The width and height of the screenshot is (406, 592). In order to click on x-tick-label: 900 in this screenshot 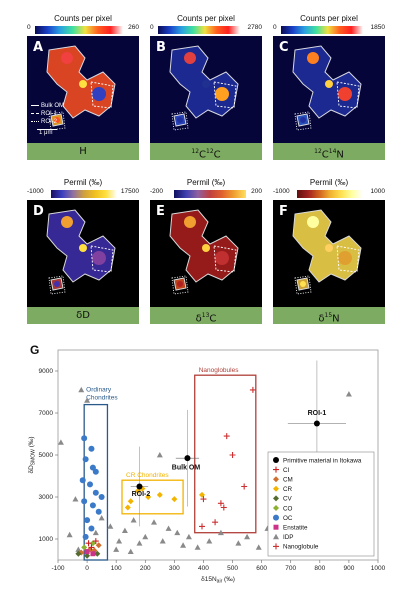, I will do `click(348, 568)`.